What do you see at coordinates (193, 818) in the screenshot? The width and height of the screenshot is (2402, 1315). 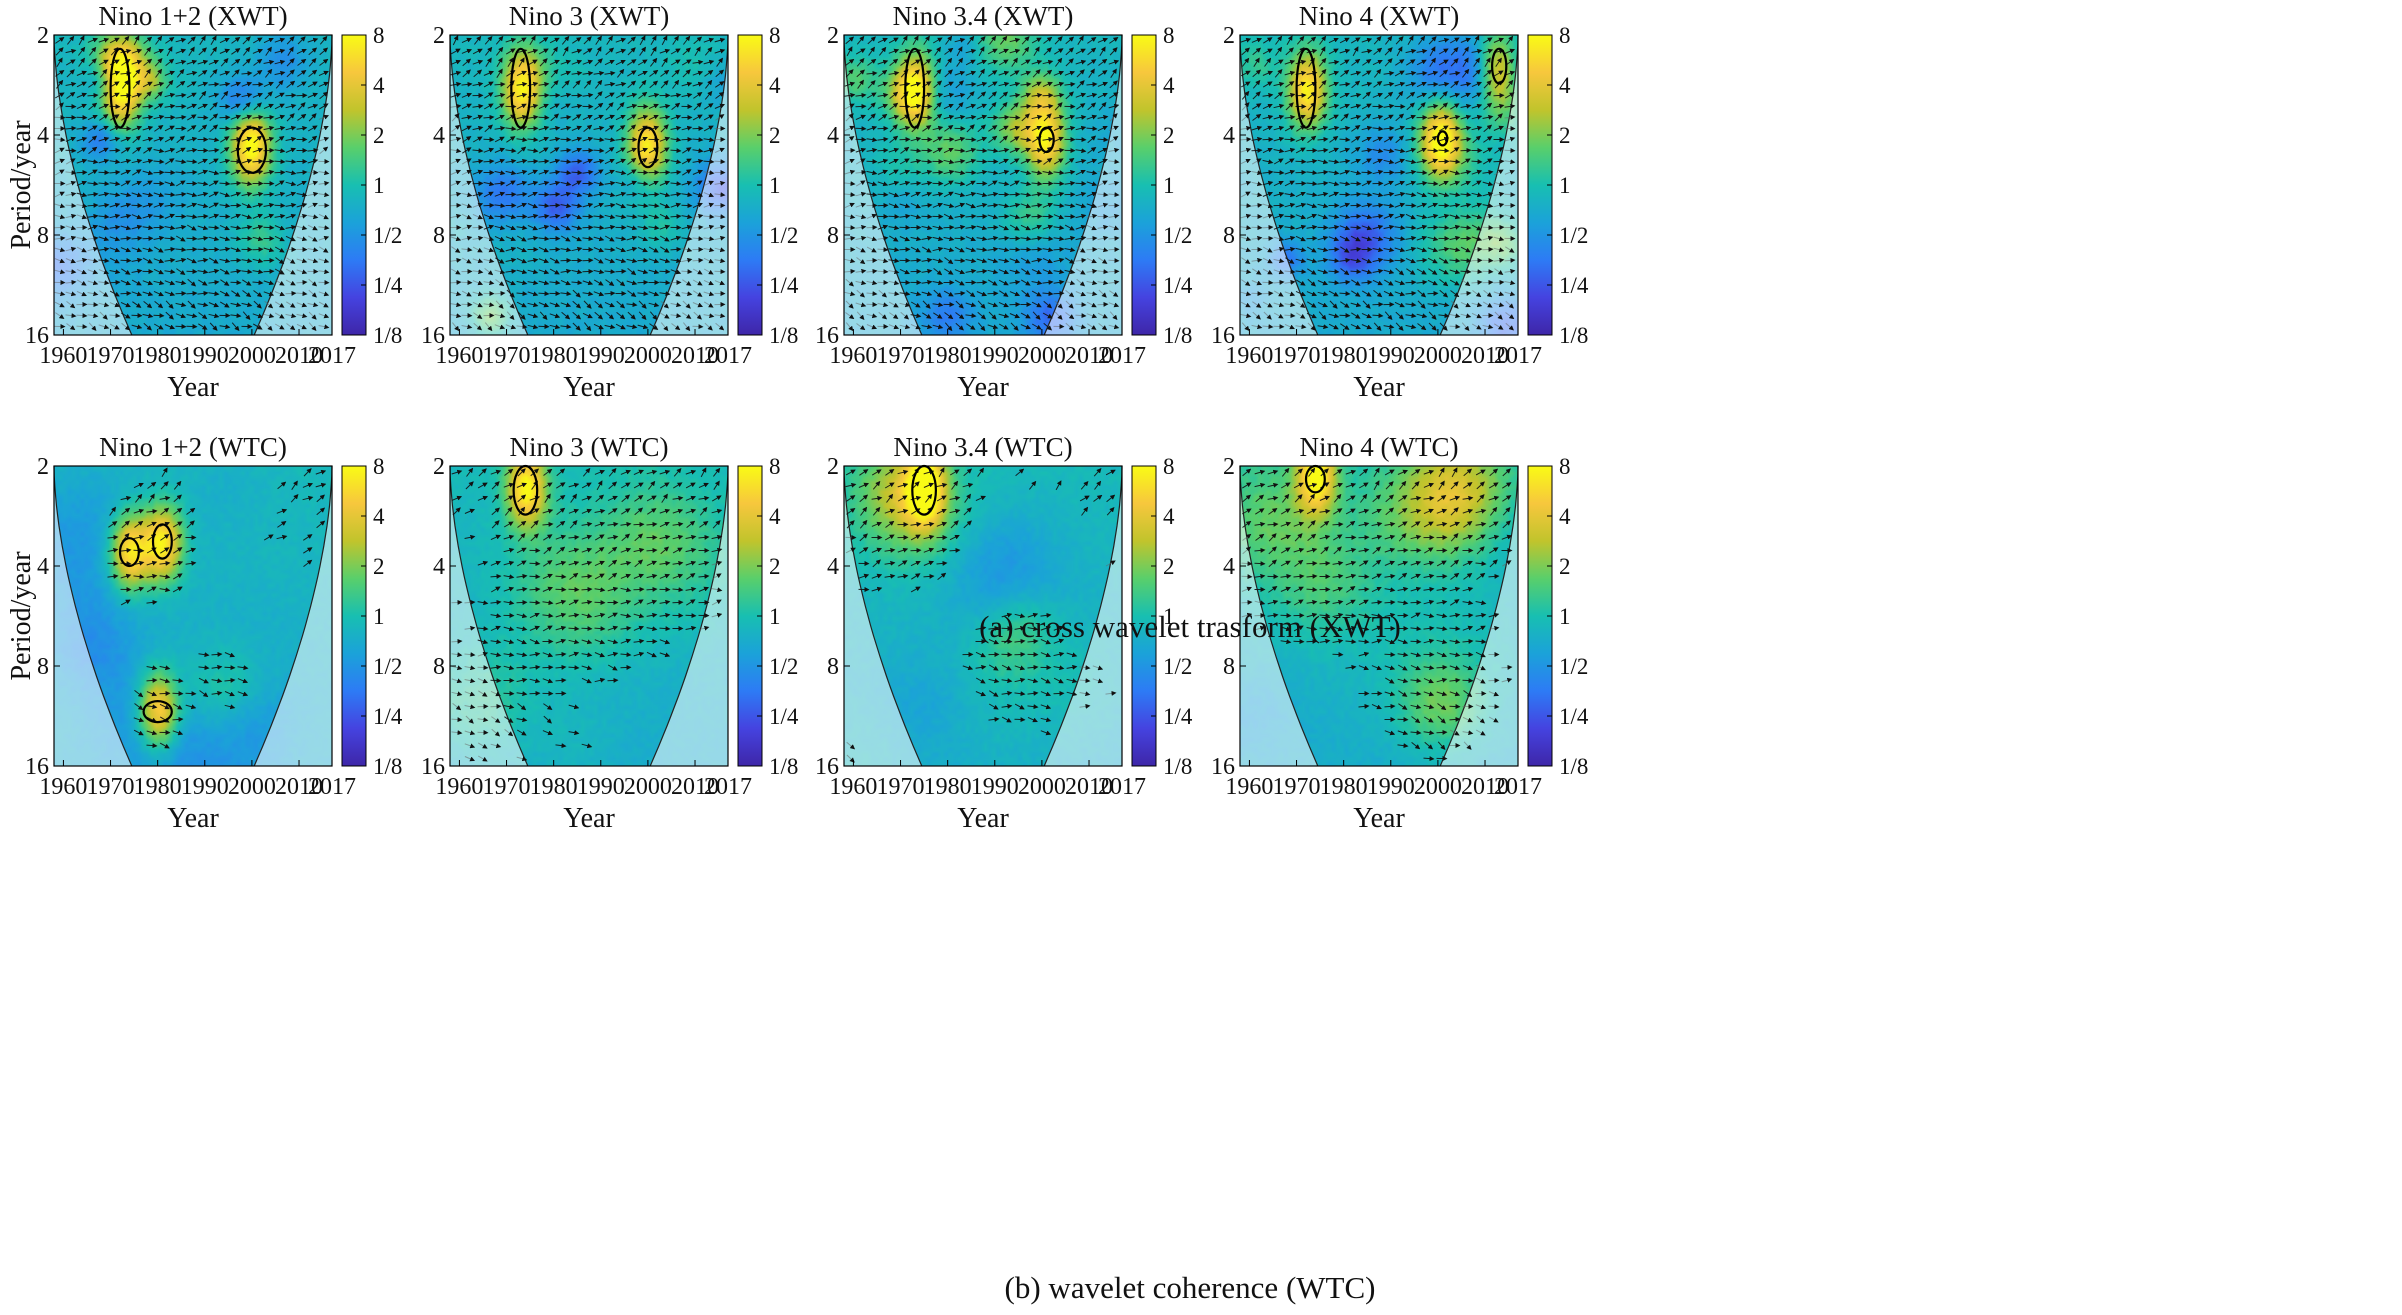 I see `x-axis-label: Year` at bounding box center [193, 818].